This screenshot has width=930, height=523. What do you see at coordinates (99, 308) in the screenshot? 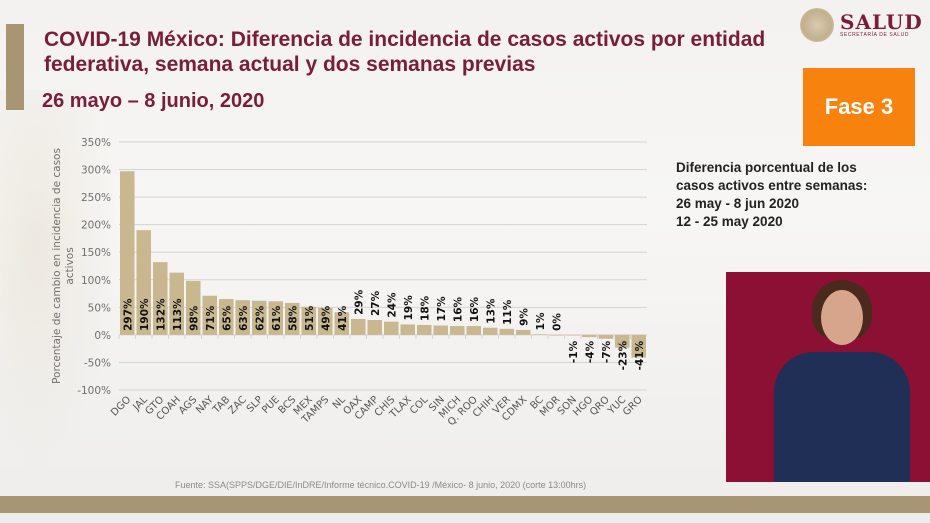
I see `y-tick-label: 50%` at bounding box center [99, 308].